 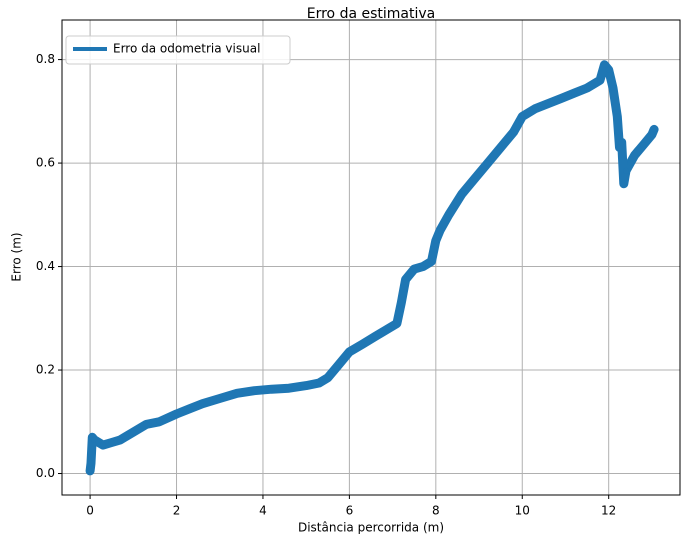 I want to click on y-tick-label: 0.2, so click(x=45, y=370).